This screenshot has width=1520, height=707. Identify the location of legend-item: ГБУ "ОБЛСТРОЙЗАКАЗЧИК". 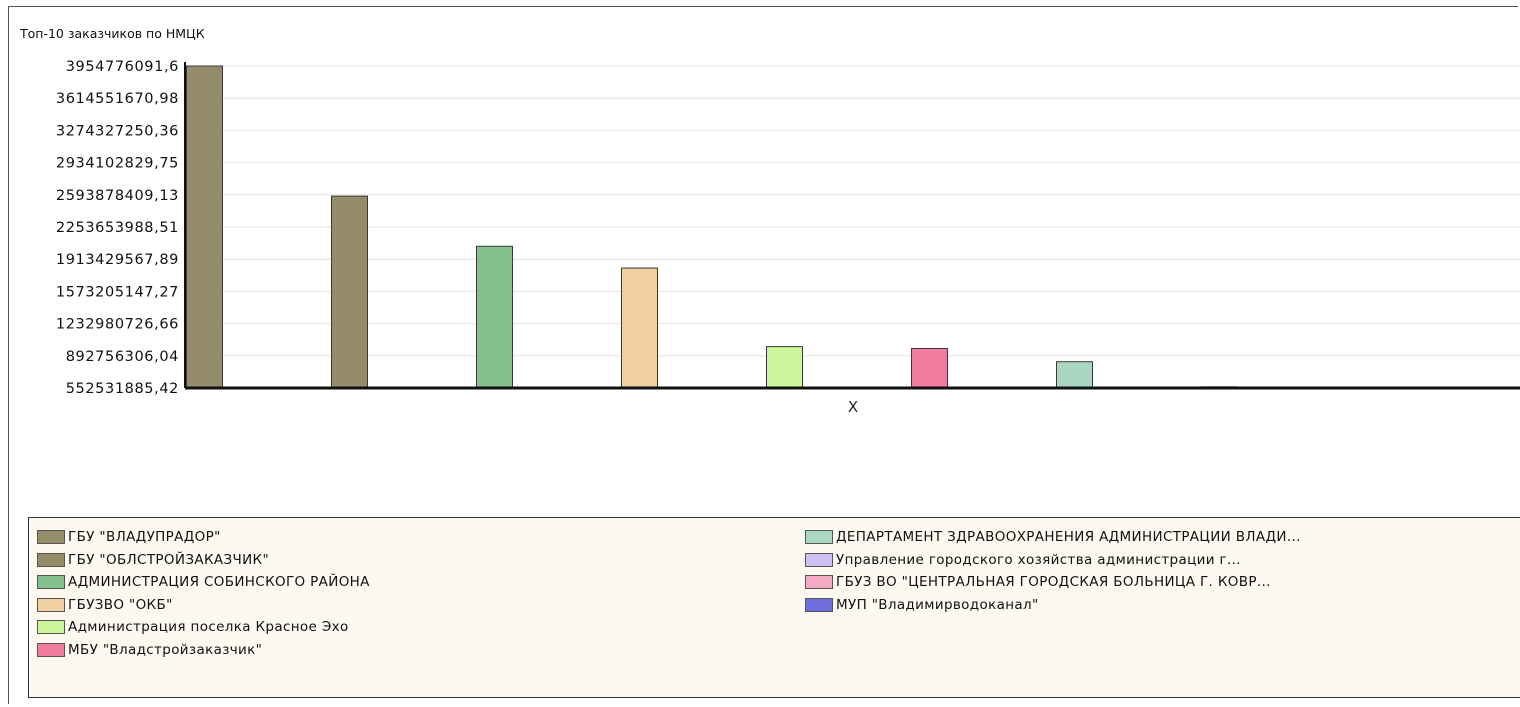
(203, 560).